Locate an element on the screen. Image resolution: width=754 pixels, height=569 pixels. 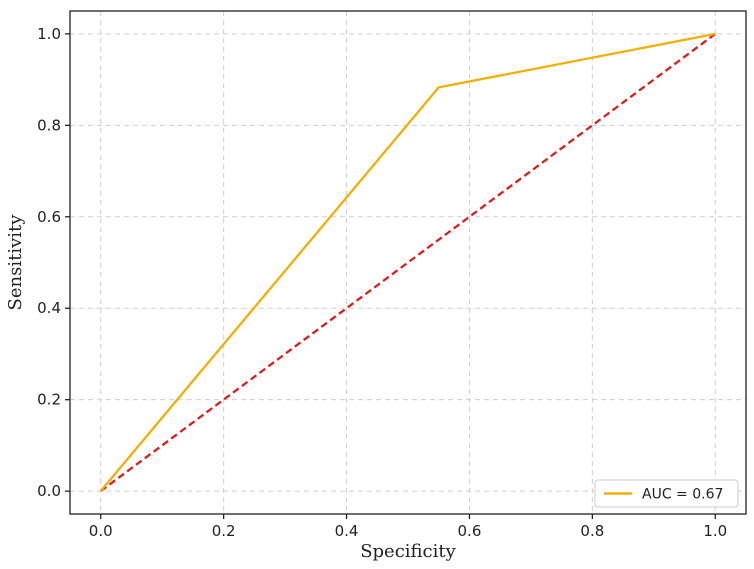
x-tick-label: 0.6 is located at coordinates (470, 531).